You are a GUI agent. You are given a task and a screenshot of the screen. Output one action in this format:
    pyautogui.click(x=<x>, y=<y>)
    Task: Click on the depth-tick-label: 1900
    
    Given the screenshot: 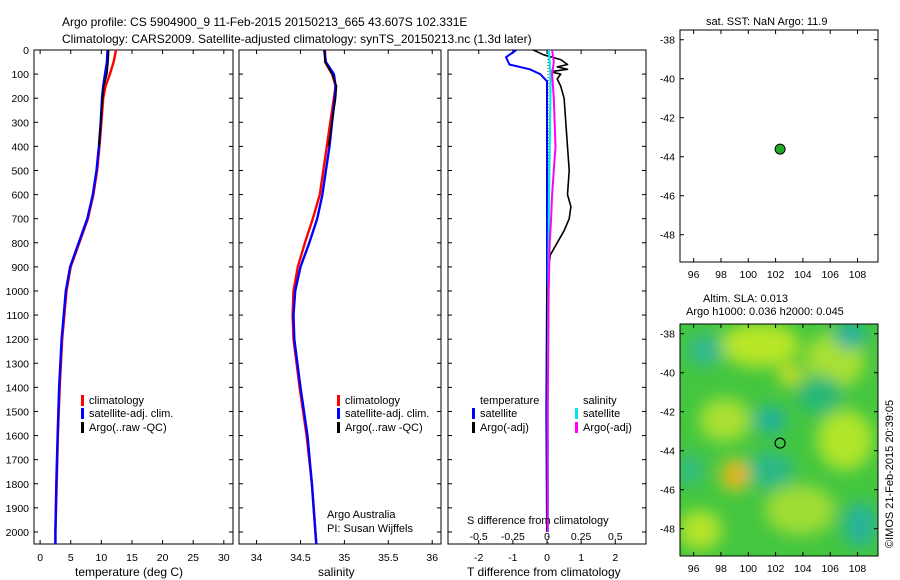 What is the action you would take?
    pyautogui.click(x=18, y=509)
    